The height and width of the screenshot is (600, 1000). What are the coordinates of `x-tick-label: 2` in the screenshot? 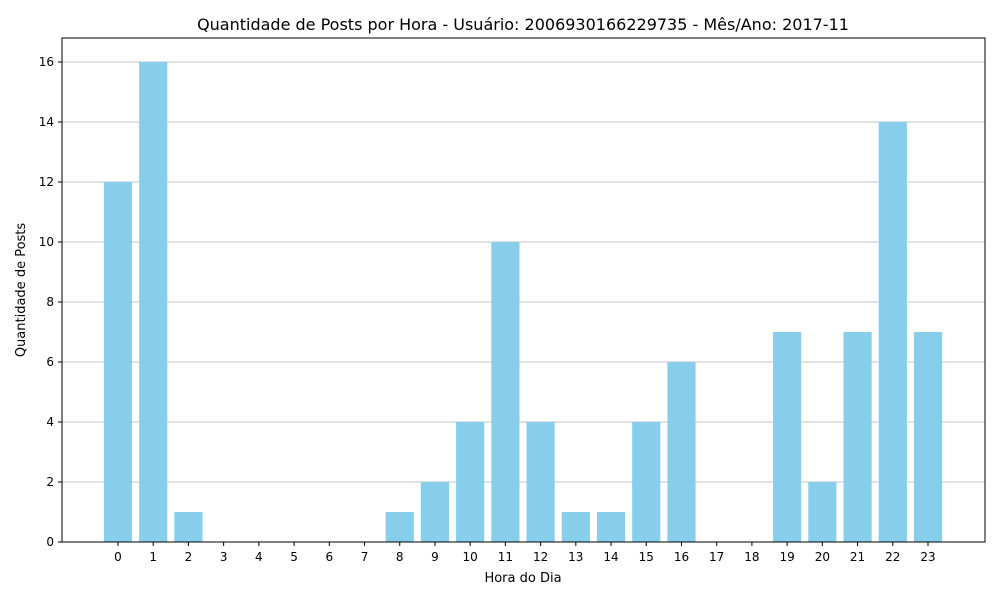 It's located at (189, 557).